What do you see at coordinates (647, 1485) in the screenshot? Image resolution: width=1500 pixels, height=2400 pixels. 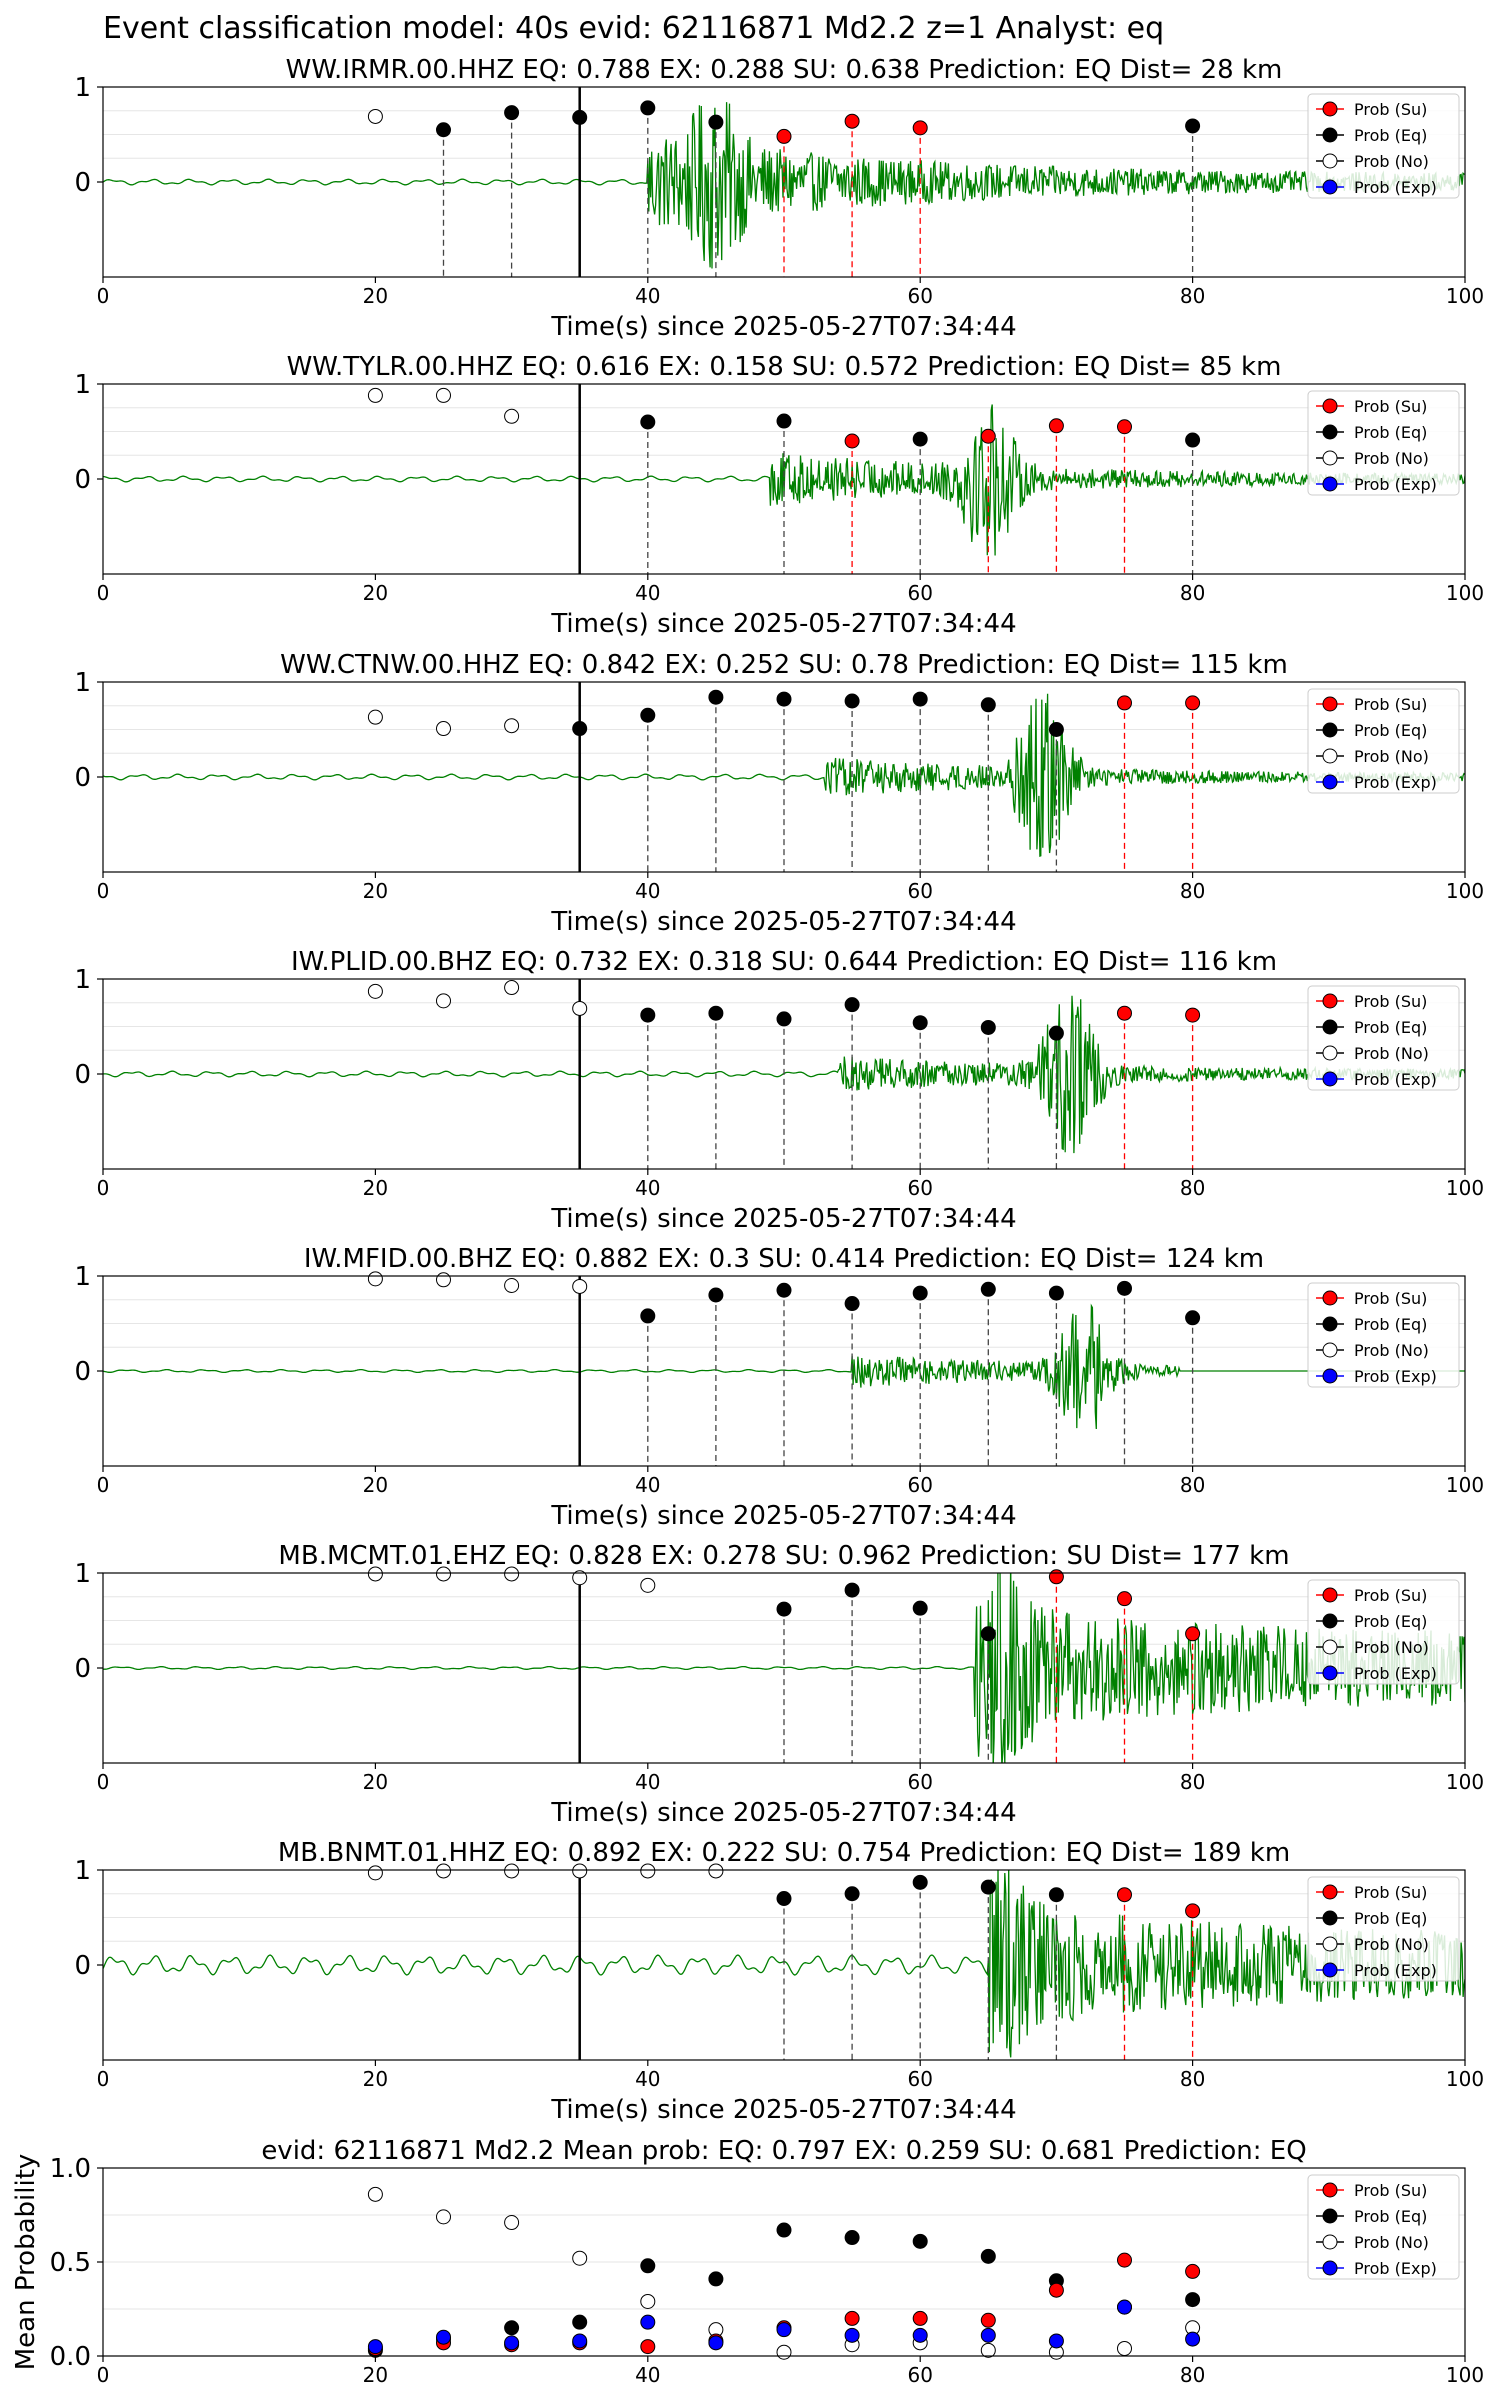 I see `x-tick-label: 40` at bounding box center [647, 1485].